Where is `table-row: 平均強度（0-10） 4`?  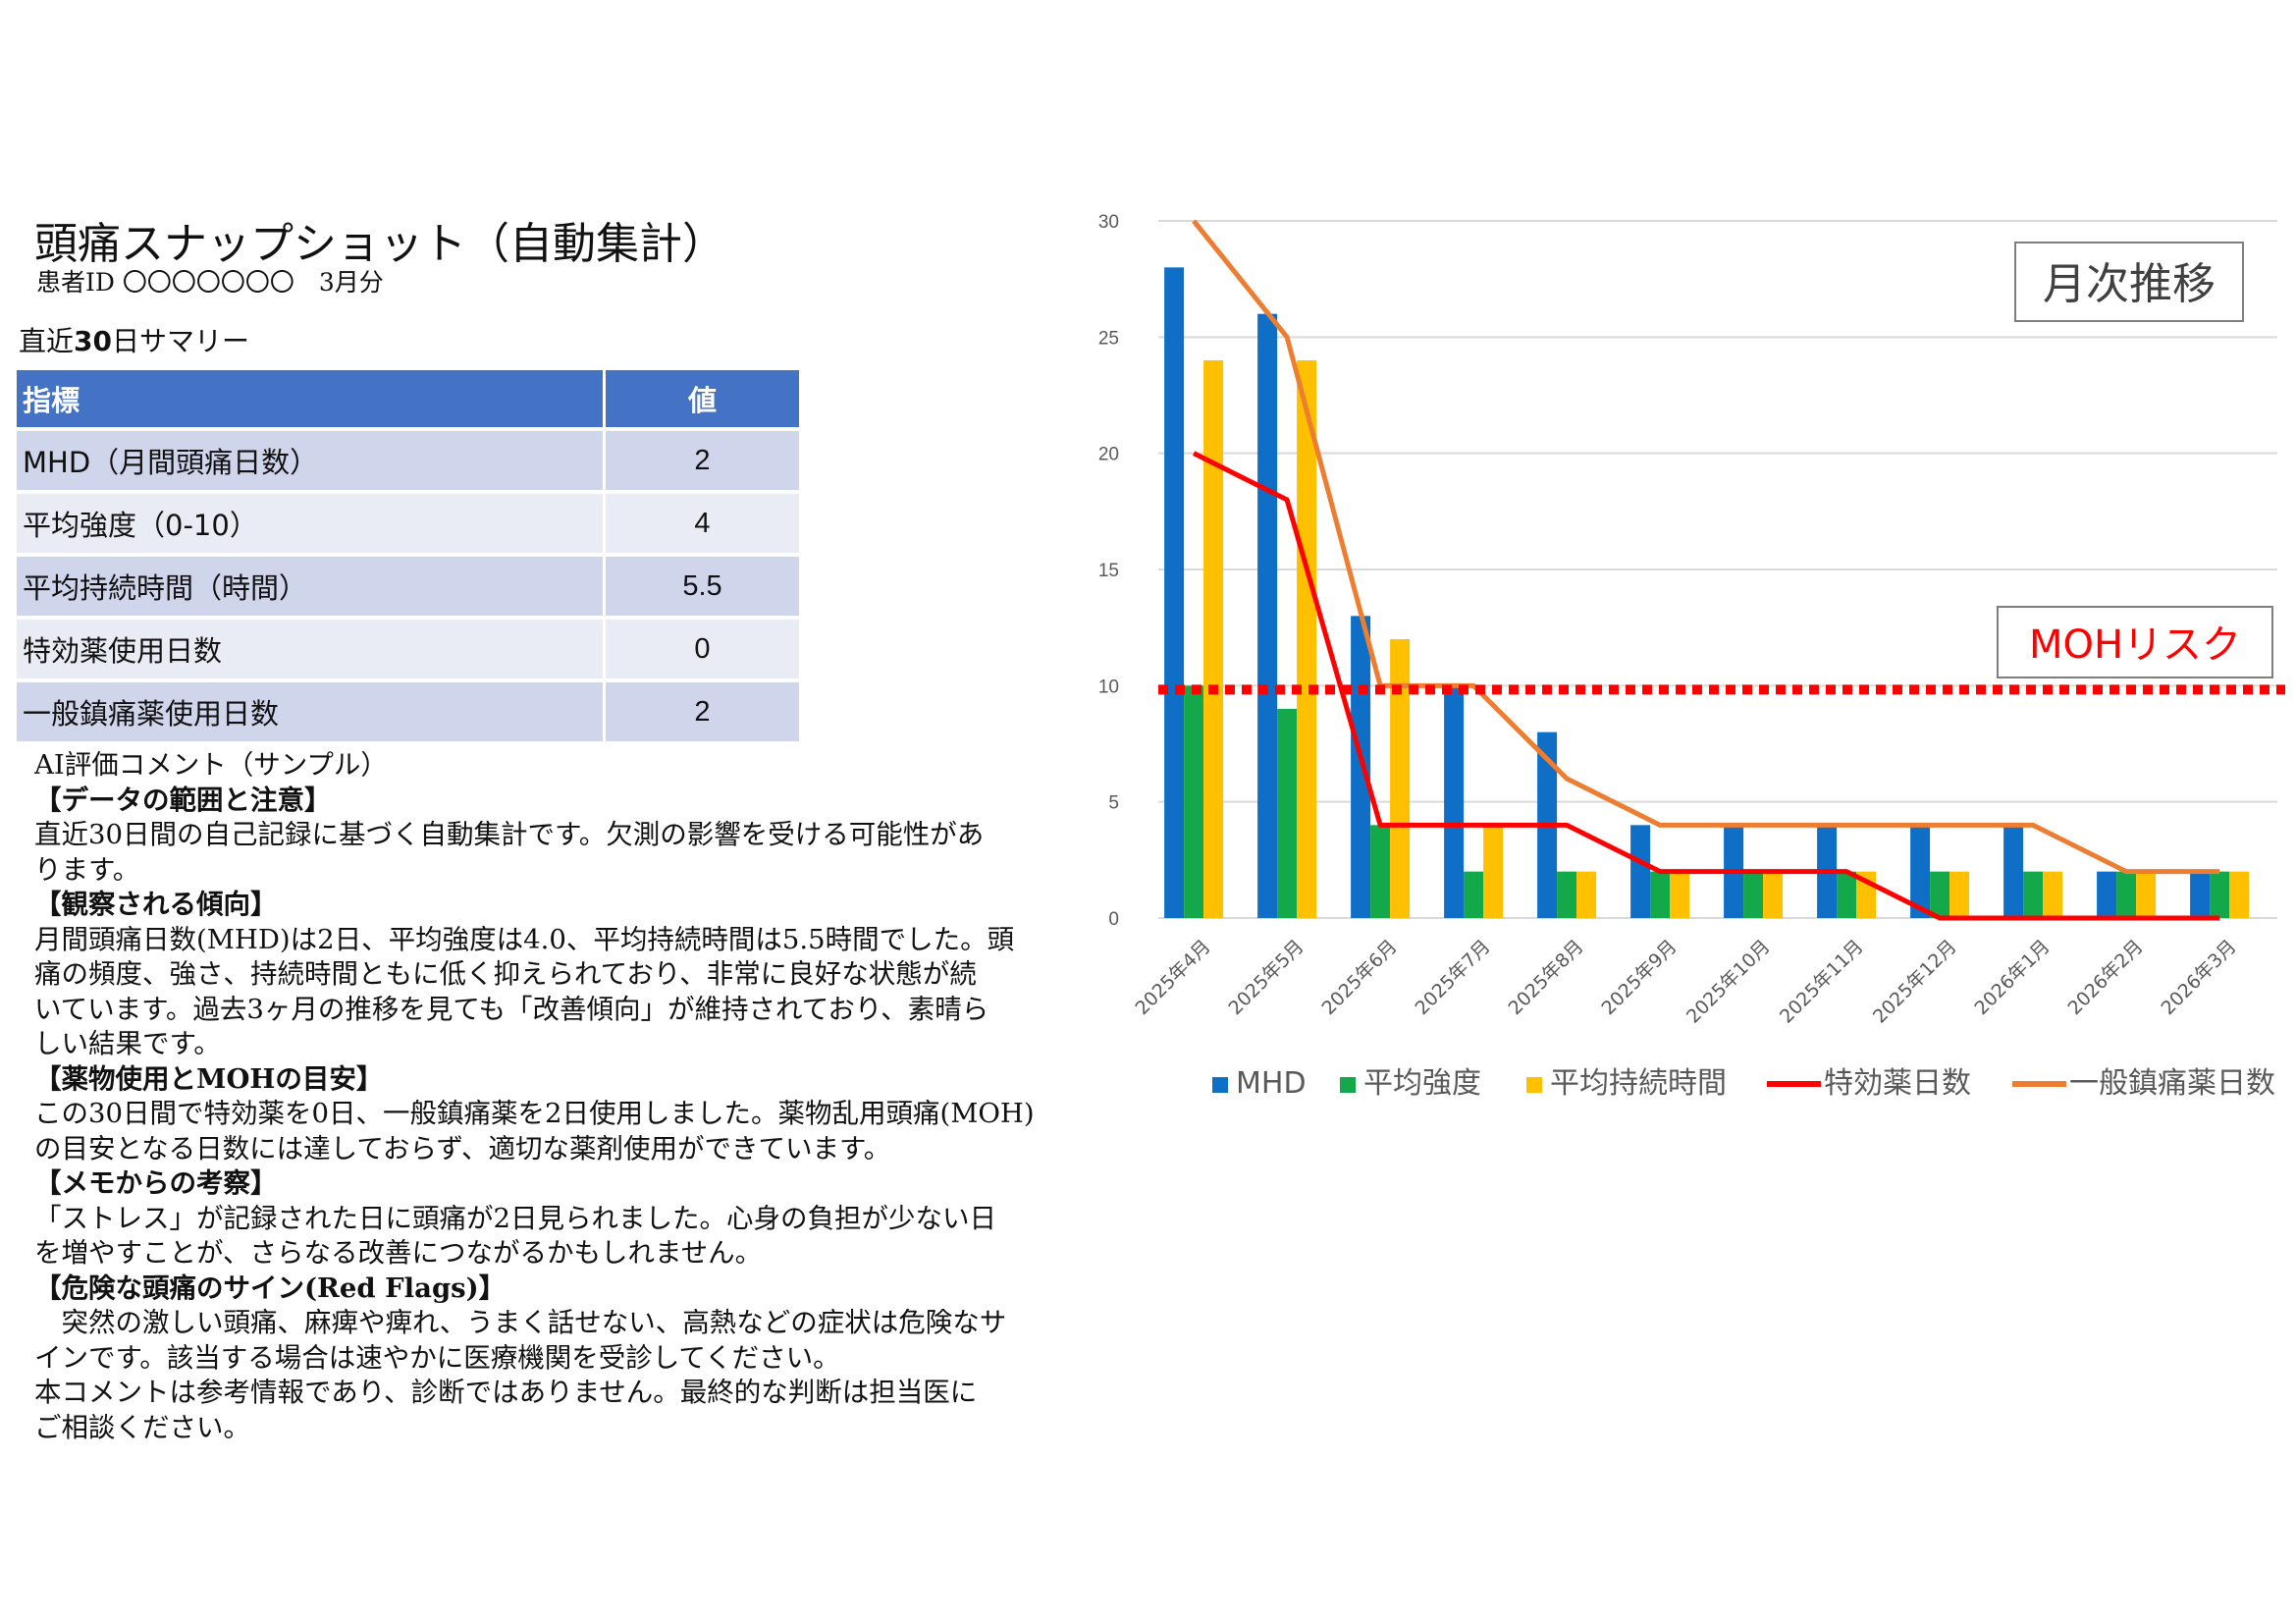 table-row: 平均強度（0-10） 4 is located at coordinates (408, 523).